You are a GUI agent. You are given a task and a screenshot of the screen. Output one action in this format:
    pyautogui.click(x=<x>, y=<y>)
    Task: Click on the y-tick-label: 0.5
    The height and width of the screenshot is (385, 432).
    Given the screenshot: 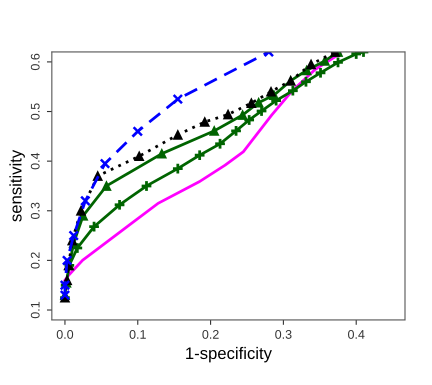 What is the action you would take?
    pyautogui.click(x=35, y=111)
    